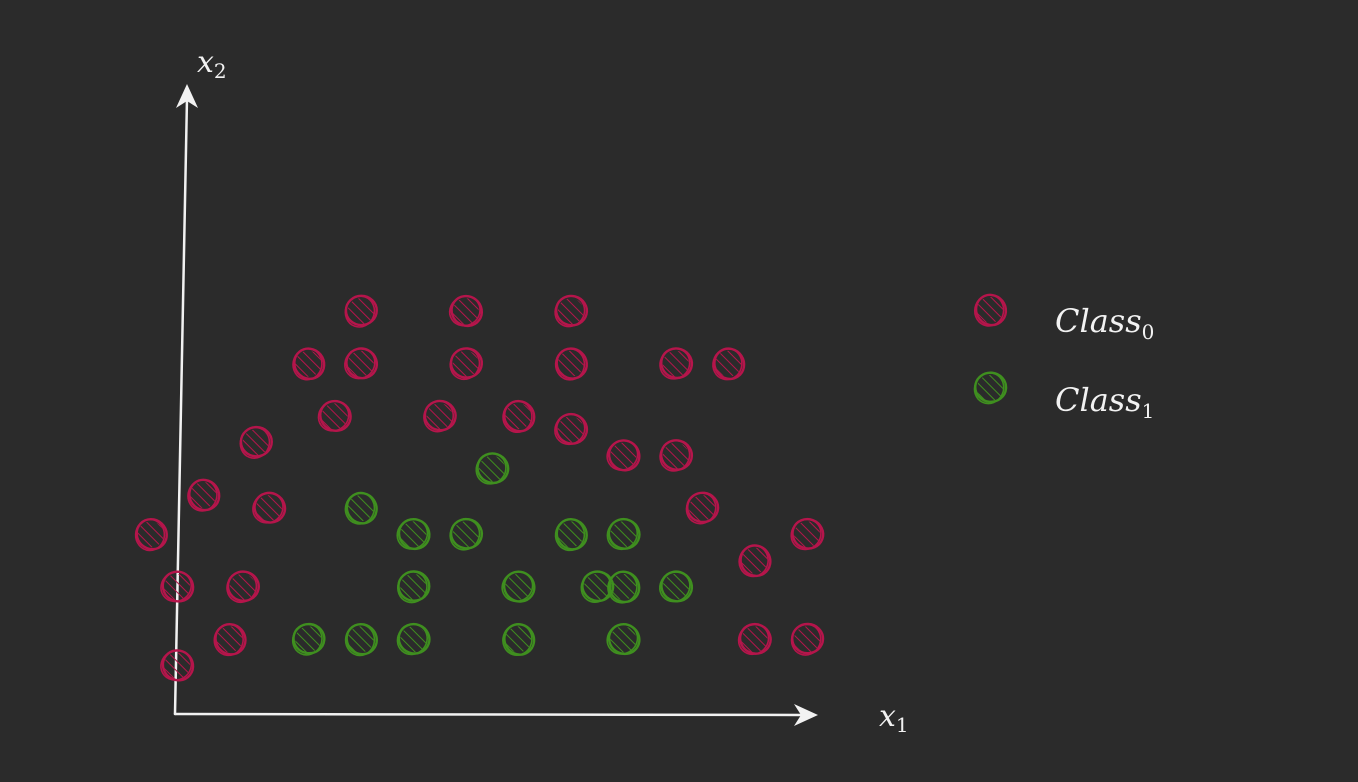 The width and height of the screenshot is (1358, 782). I want to click on y-axis-line, so click(181, 406).